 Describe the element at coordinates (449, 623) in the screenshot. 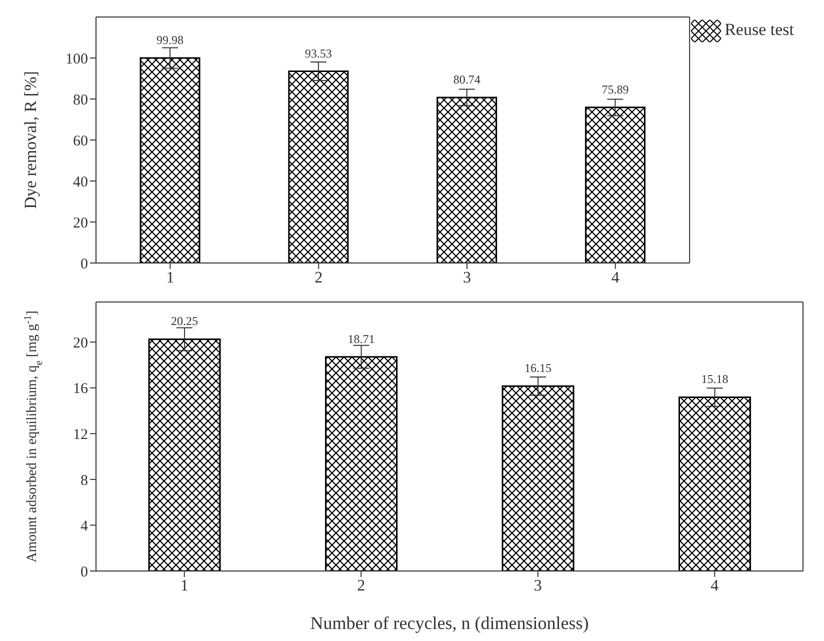

I see `x-axis-title: Number of recycles, n (dimensionless)` at that location.